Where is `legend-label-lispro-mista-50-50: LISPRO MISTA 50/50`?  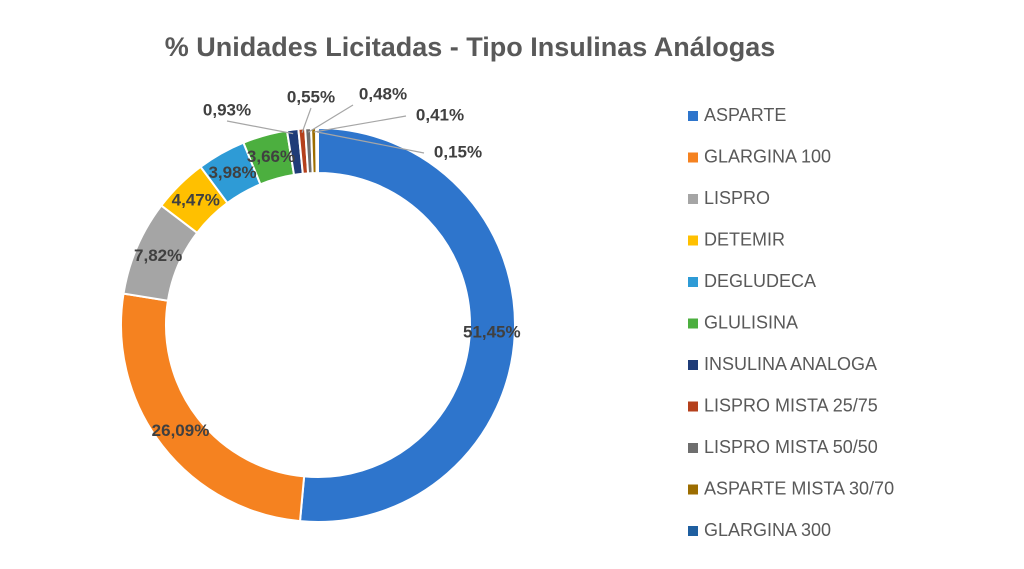 legend-label-lispro-mista-50-50: LISPRO MISTA 50/50 is located at coordinates (791, 447).